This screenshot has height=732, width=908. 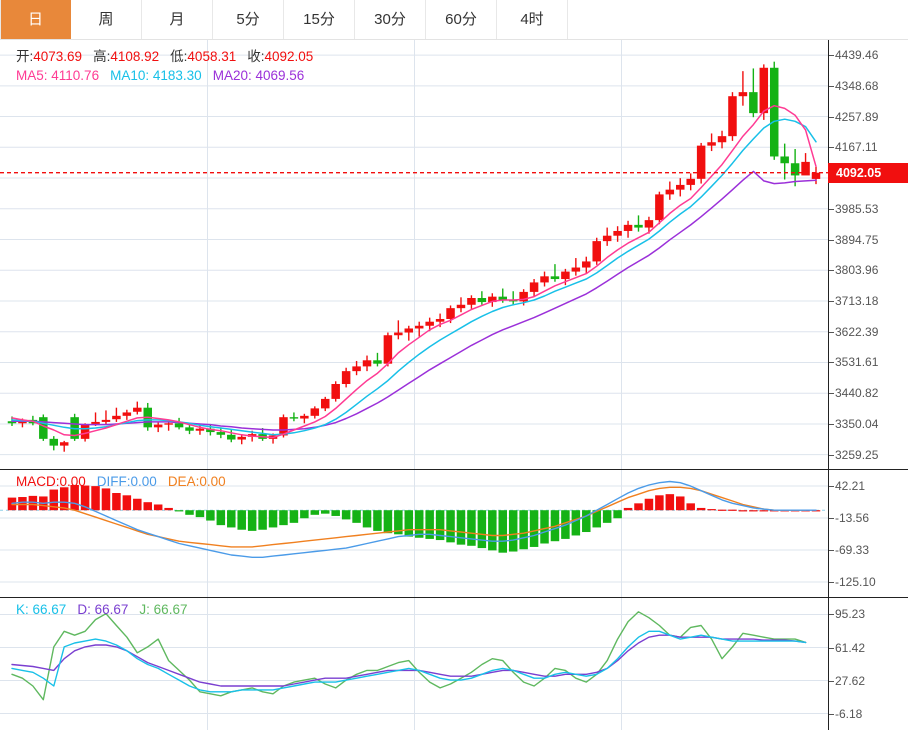 What do you see at coordinates (135, 56) in the screenshot?
I see `high-value: 4108.92` at bounding box center [135, 56].